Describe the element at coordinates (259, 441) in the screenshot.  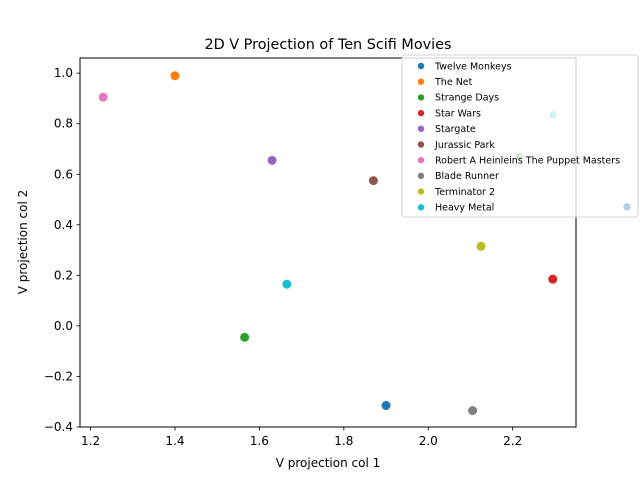
I see `x-tick-label: 1.6` at that location.